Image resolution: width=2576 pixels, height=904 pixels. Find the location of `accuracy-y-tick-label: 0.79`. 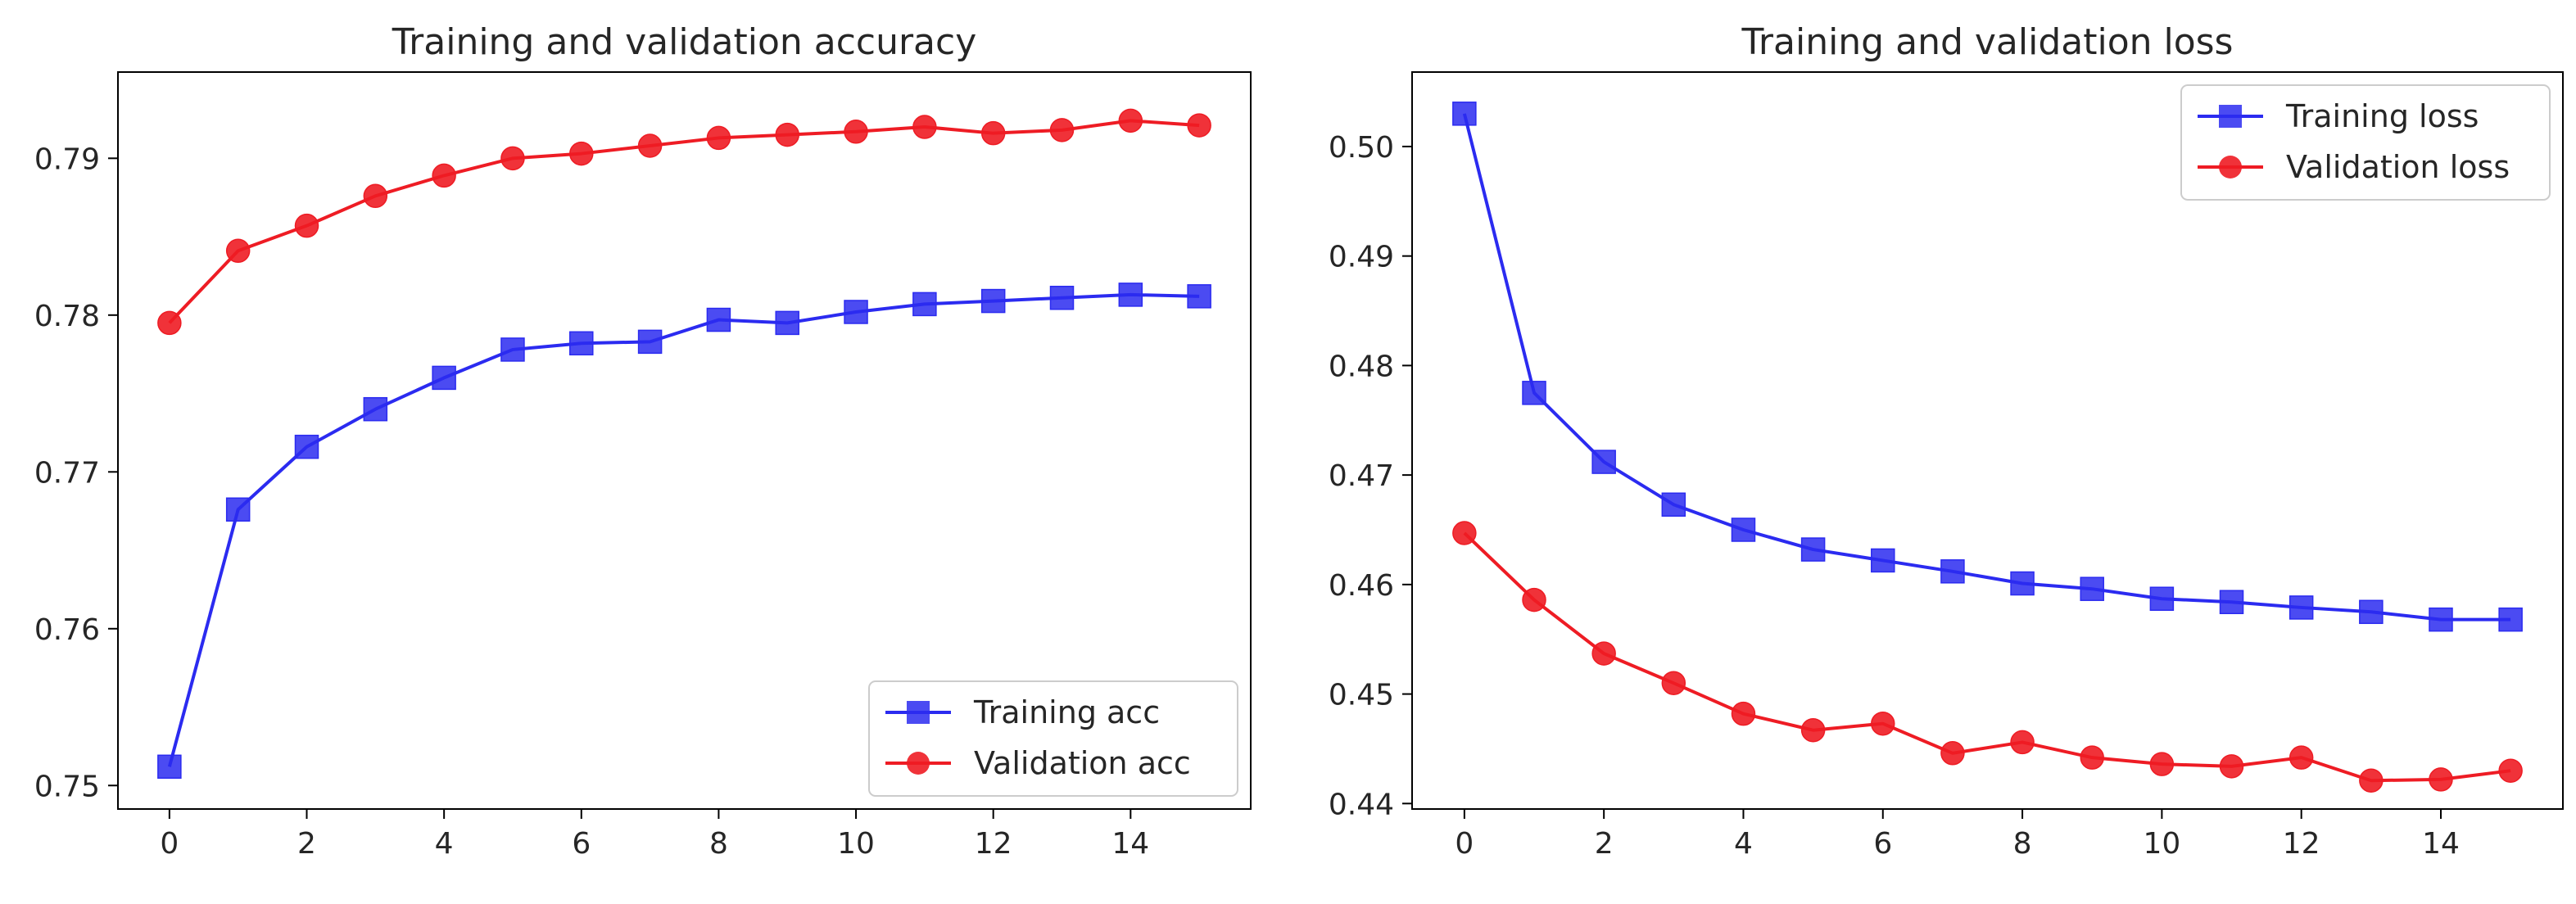

accuracy-y-tick-label: 0.79 is located at coordinates (67, 159).